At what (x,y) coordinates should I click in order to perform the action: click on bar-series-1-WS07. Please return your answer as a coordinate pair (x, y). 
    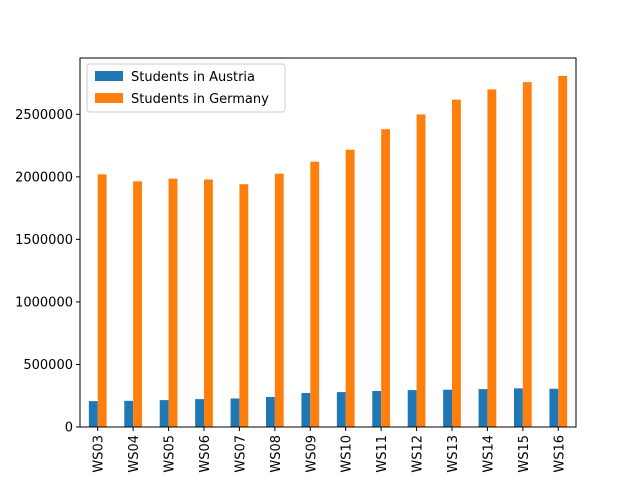
    Looking at the image, I should click on (244, 305).